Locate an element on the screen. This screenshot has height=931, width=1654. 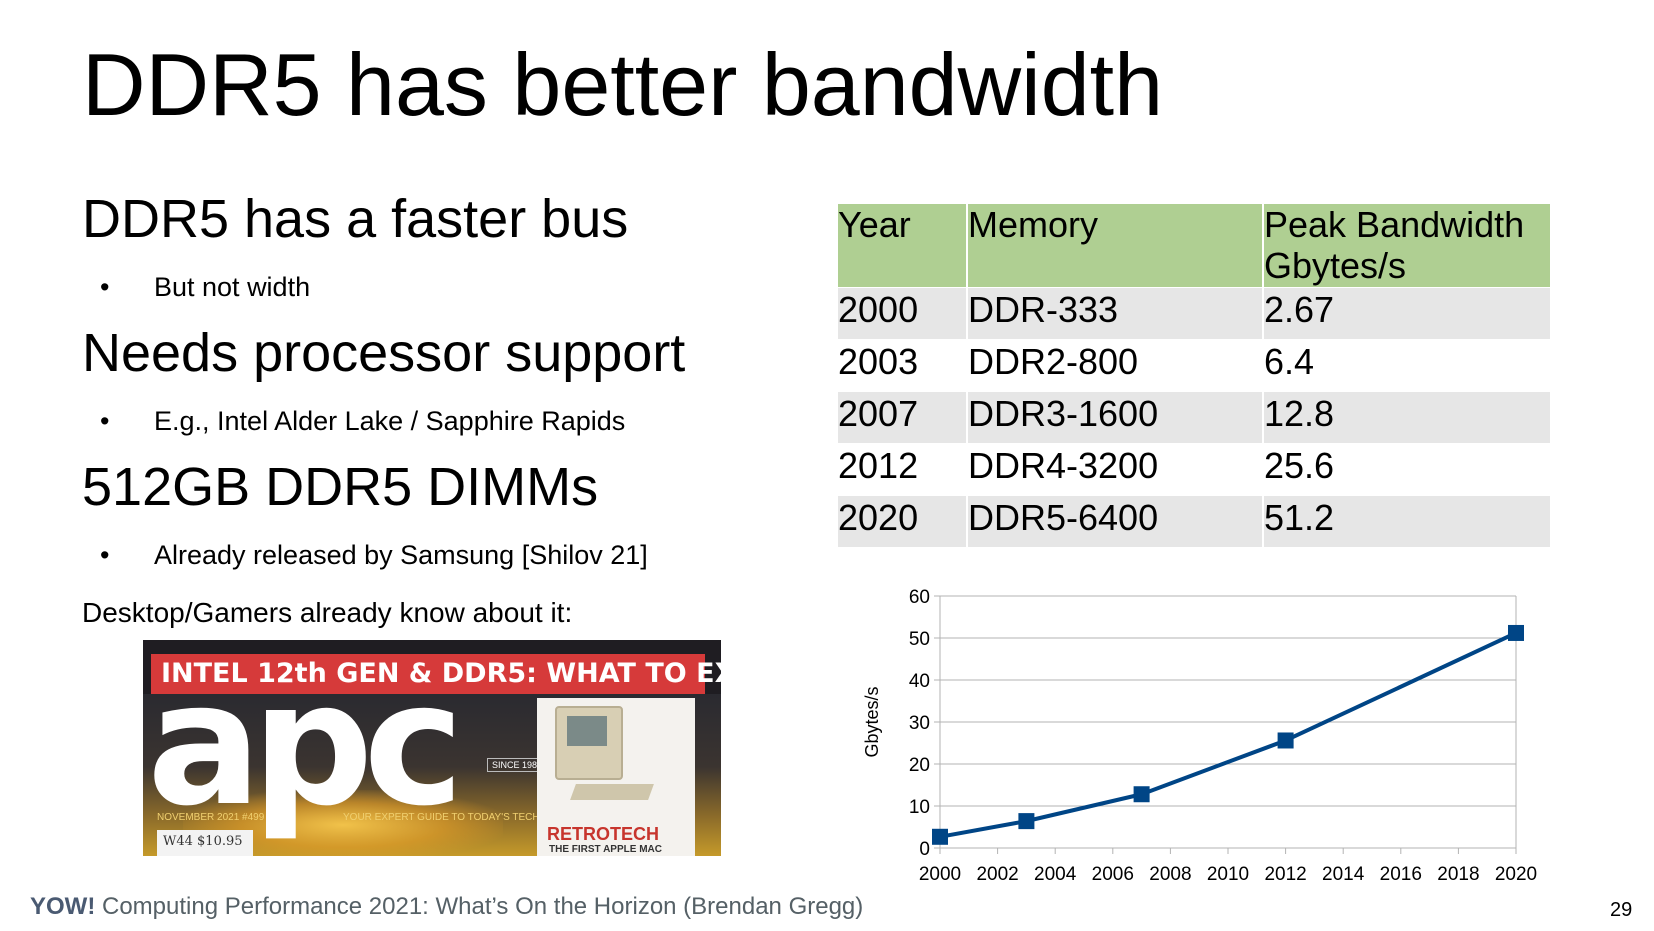
x-tick-label: 2020 is located at coordinates (1516, 874).